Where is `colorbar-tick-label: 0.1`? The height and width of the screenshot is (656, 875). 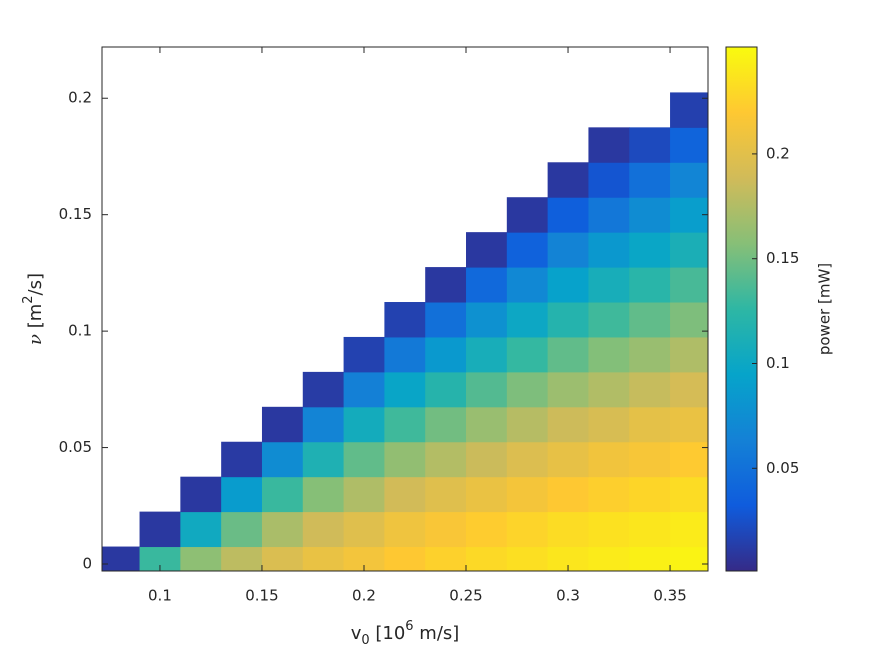
colorbar-tick-label: 0.1 is located at coordinates (778, 363).